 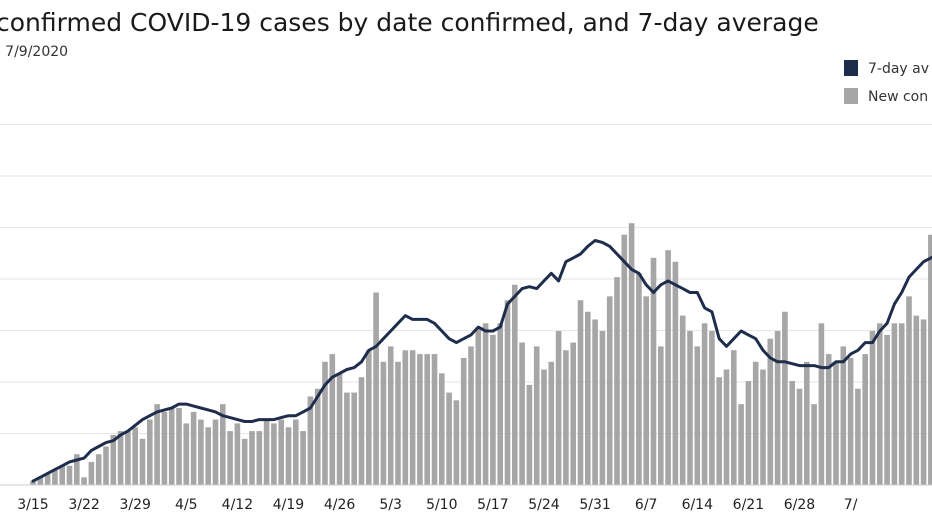 I want to click on x-tick-label: 6/21, so click(x=748, y=505).